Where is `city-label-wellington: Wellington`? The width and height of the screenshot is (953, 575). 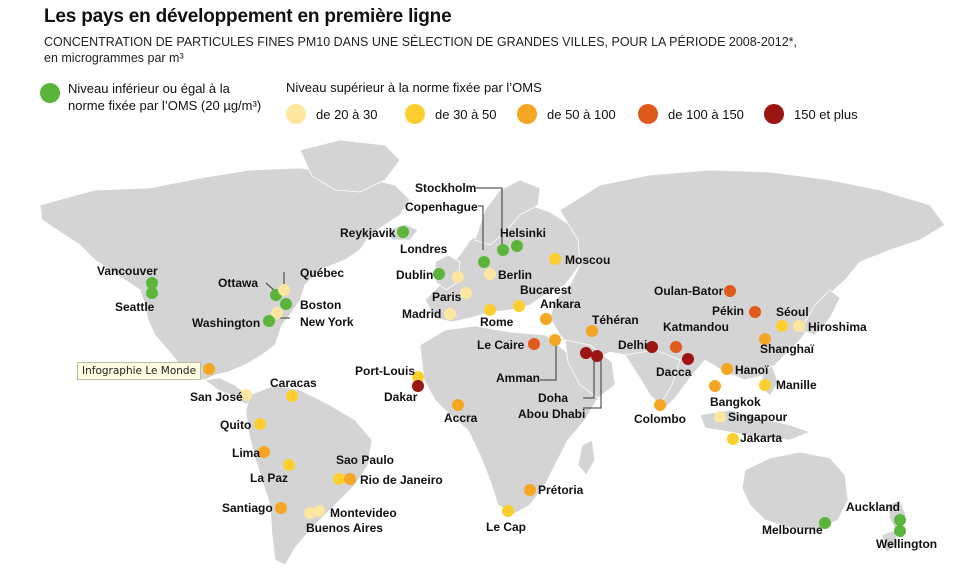 city-label-wellington: Wellington is located at coordinates (907, 544).